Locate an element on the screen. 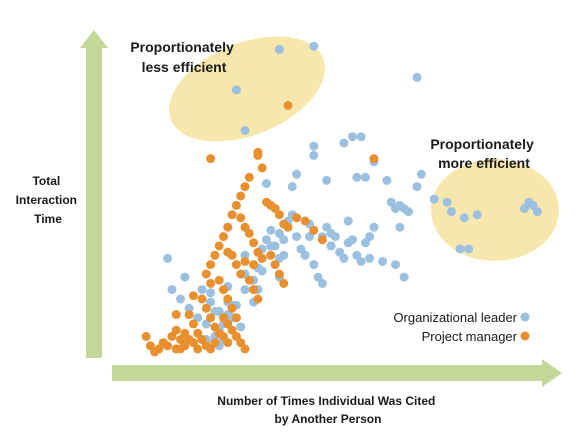 This screenshot has width=580, height=441. y-axis-title: Total Interaction Time is located at coordinates (48, 200).